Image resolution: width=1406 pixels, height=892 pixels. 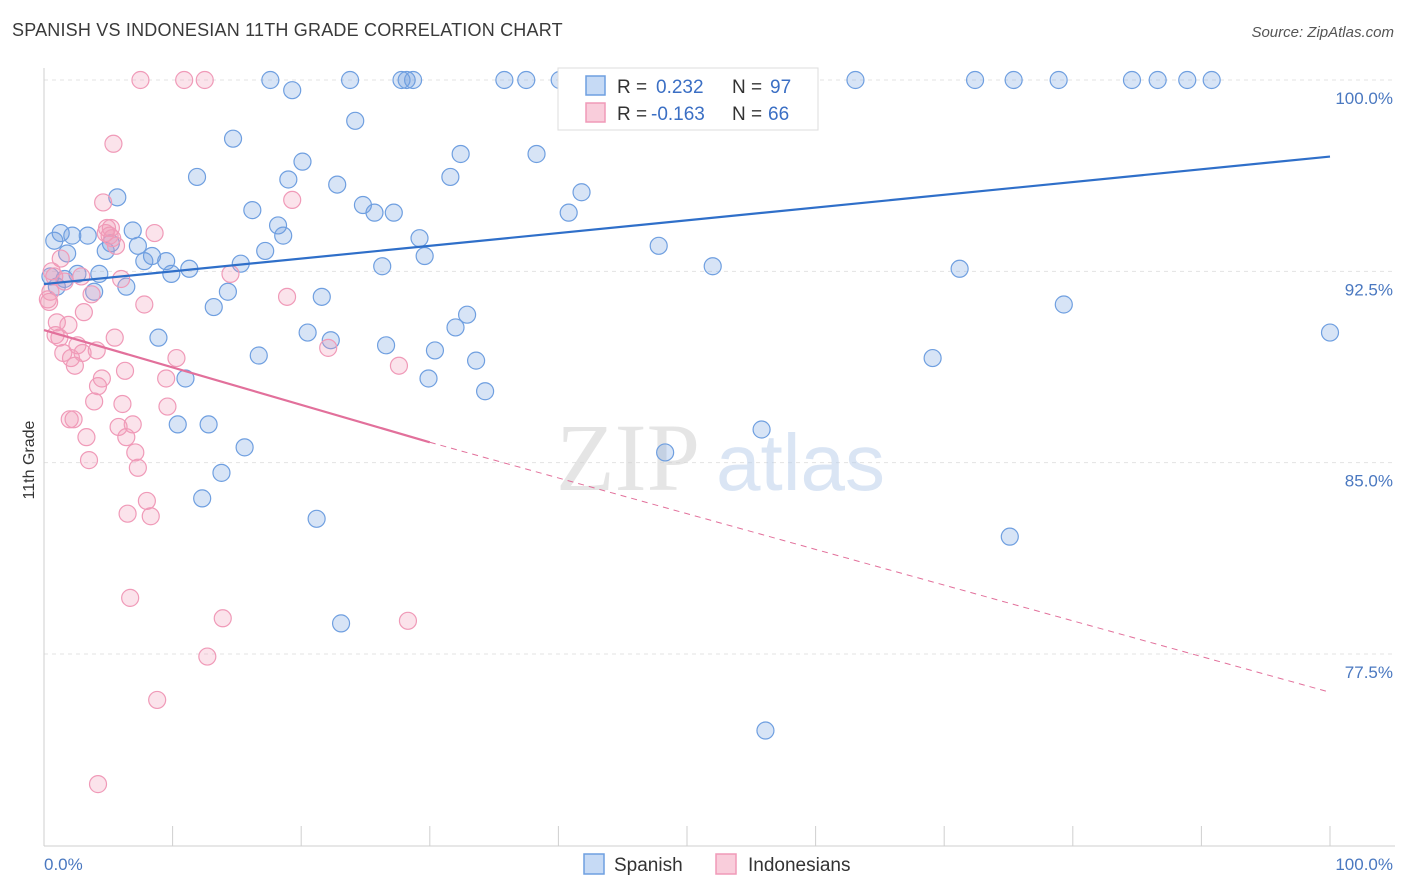 What do you see at coordinates (680, 87) in the screenshot?
I see `legend-r-value-1: 0.232` at bounding box center [680, 87].